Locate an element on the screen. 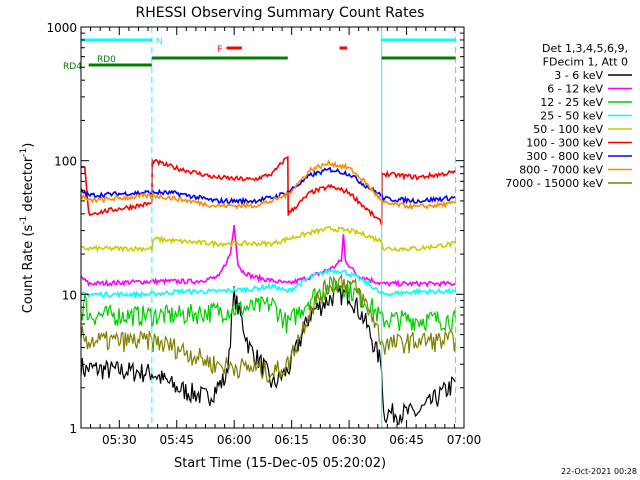 Image resolution: width=640 pixels, height=480 pixels. x-tick-label: 06:45 is located at coordinates (406, 440).